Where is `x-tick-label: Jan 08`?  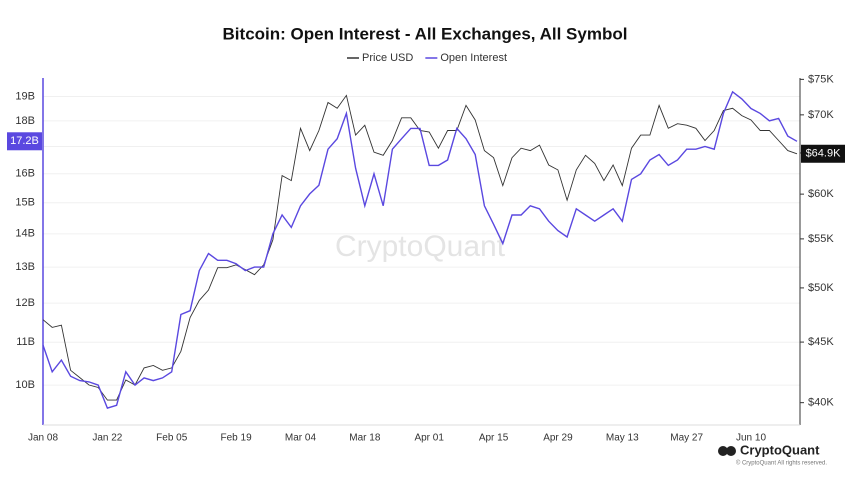
x-tick-label: Jan 08 is located at coordinates (43, 438).